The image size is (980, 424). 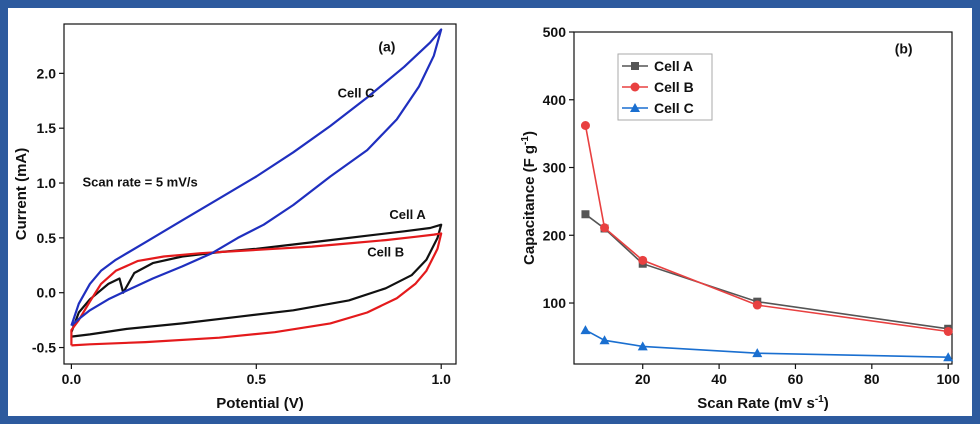 What do you see at coordinates (386, 46) in the screenshot?
I see `panel-label-a: (a)` at bounding box center [386, 46].